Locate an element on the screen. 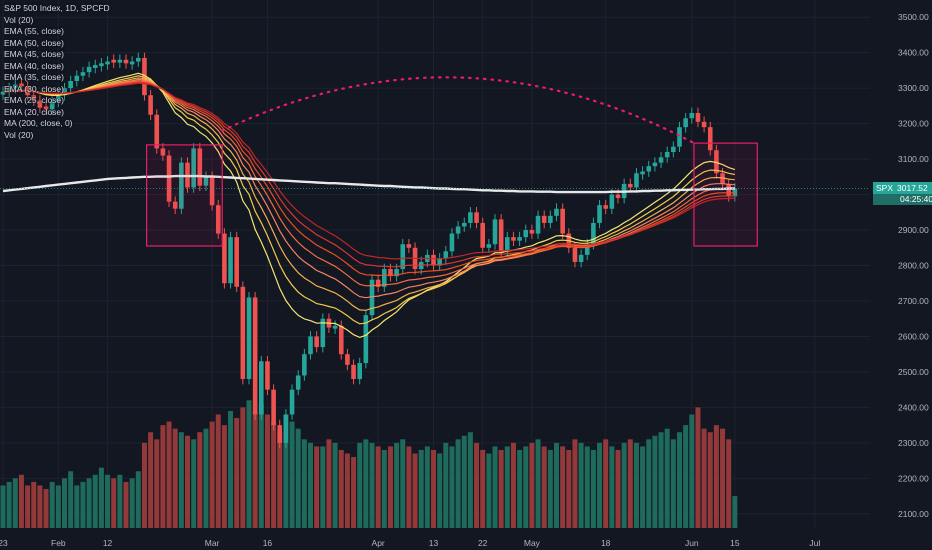 The height and width of the screenshot is (550, 932). y-tick-label: 2600.00 is located at coordinates (913, 336).